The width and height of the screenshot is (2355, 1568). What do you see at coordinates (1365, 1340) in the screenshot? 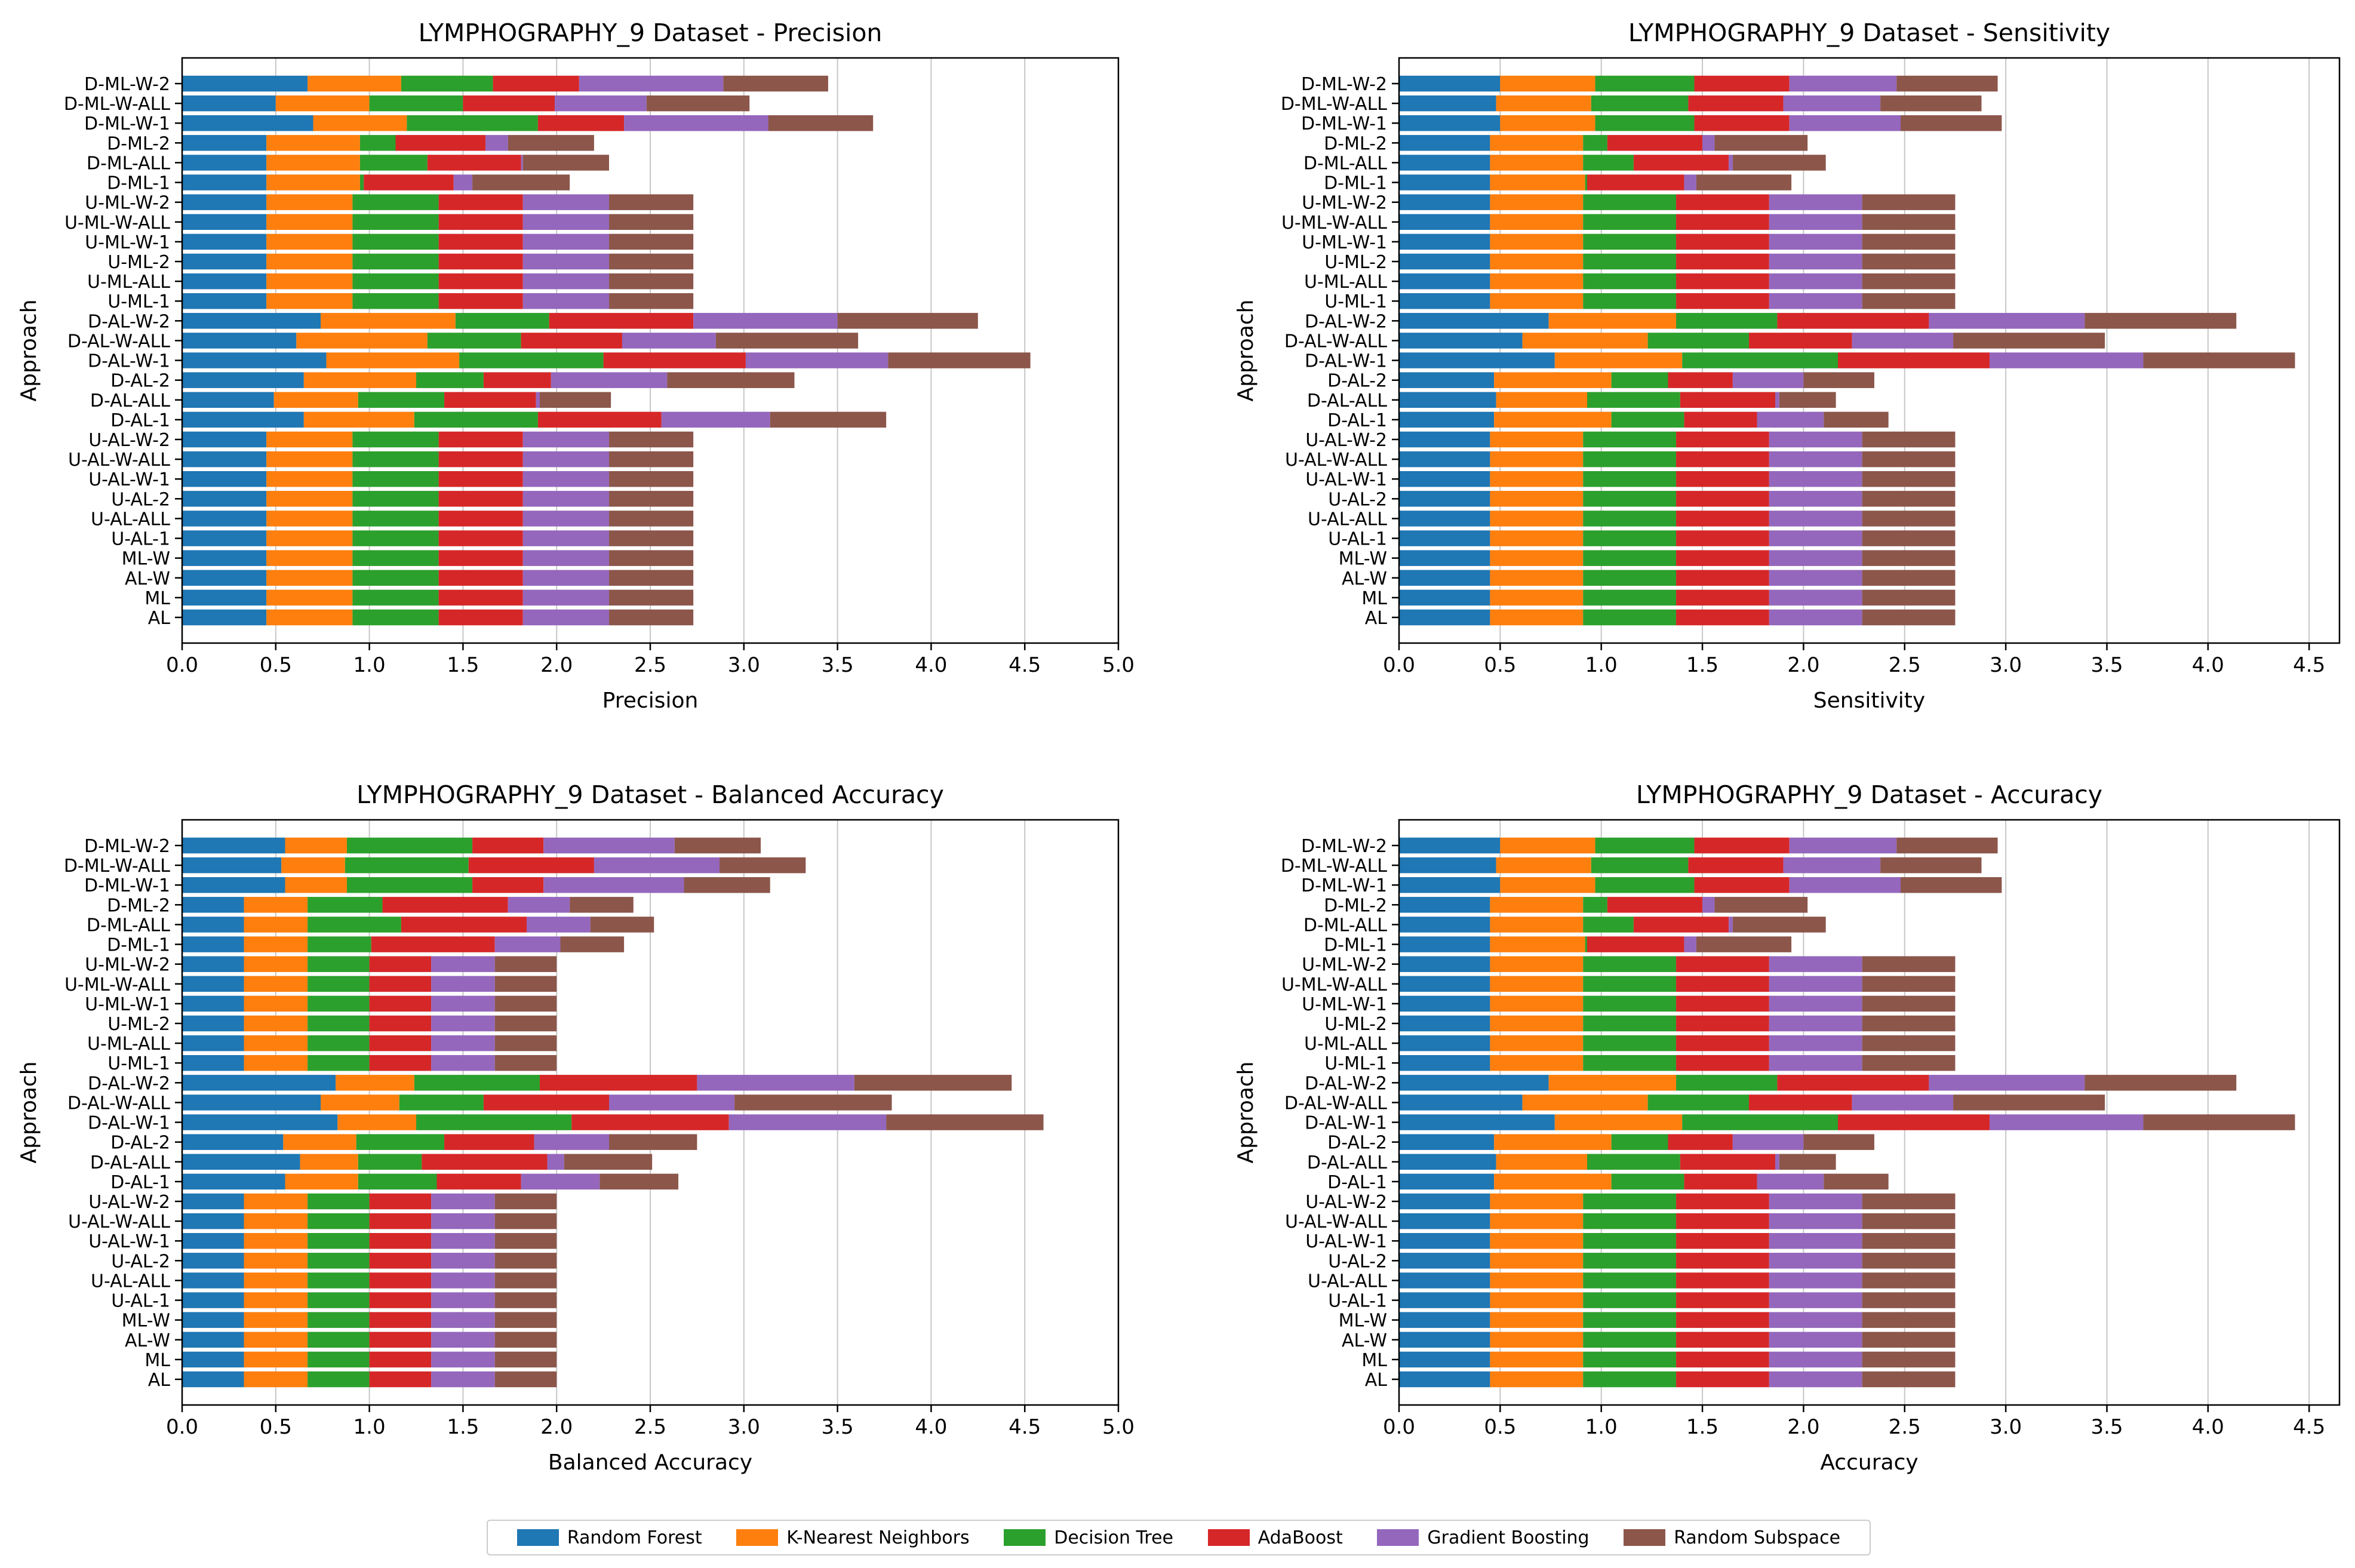
I see `y-tick-label: AL-W` at bounding box center [1365, 1340].